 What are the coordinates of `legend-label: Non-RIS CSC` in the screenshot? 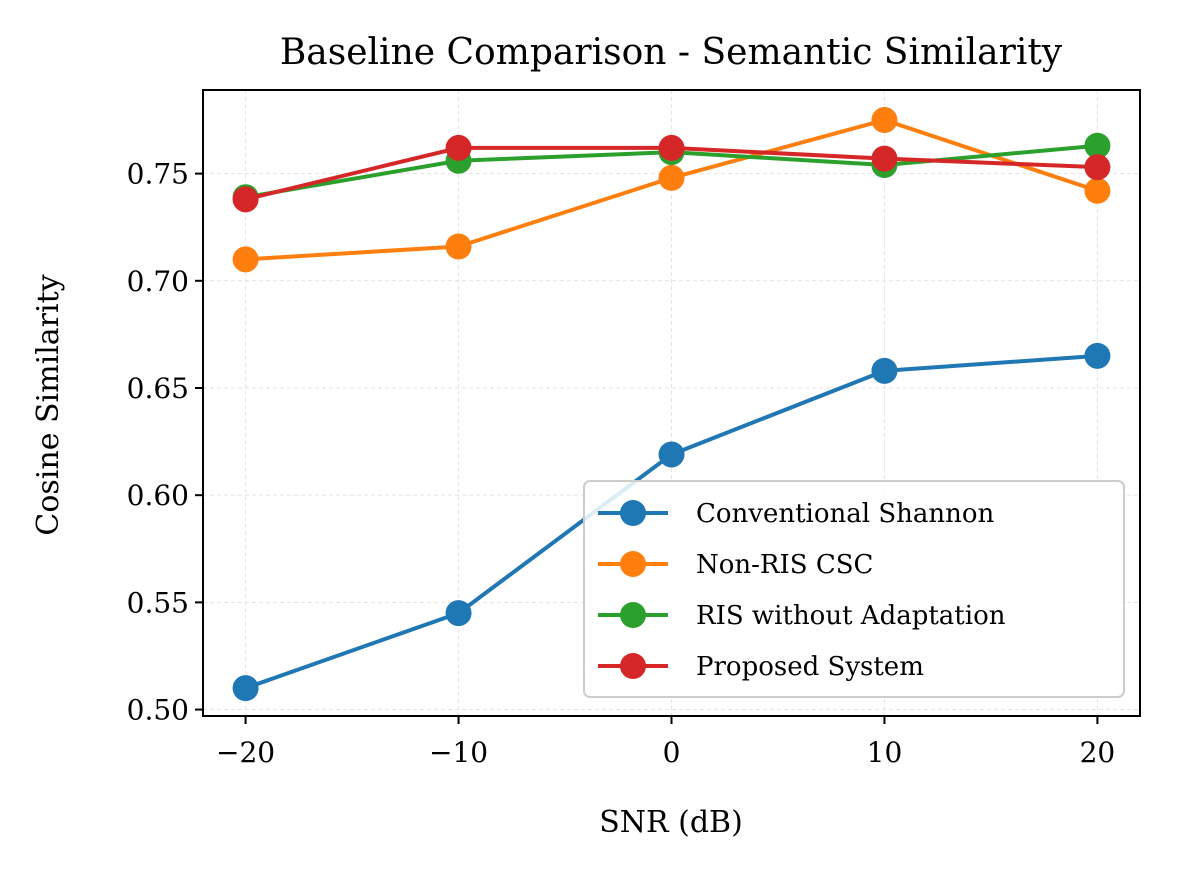 It's located at (784, 565).